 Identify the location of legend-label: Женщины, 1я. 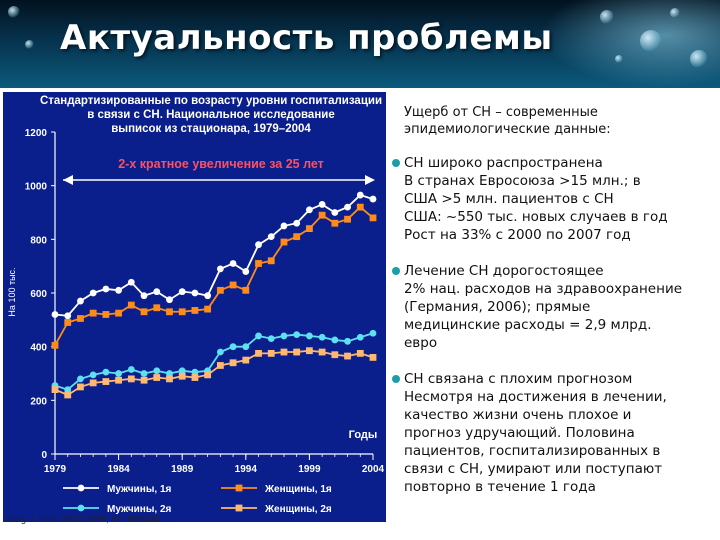
(298, 489).